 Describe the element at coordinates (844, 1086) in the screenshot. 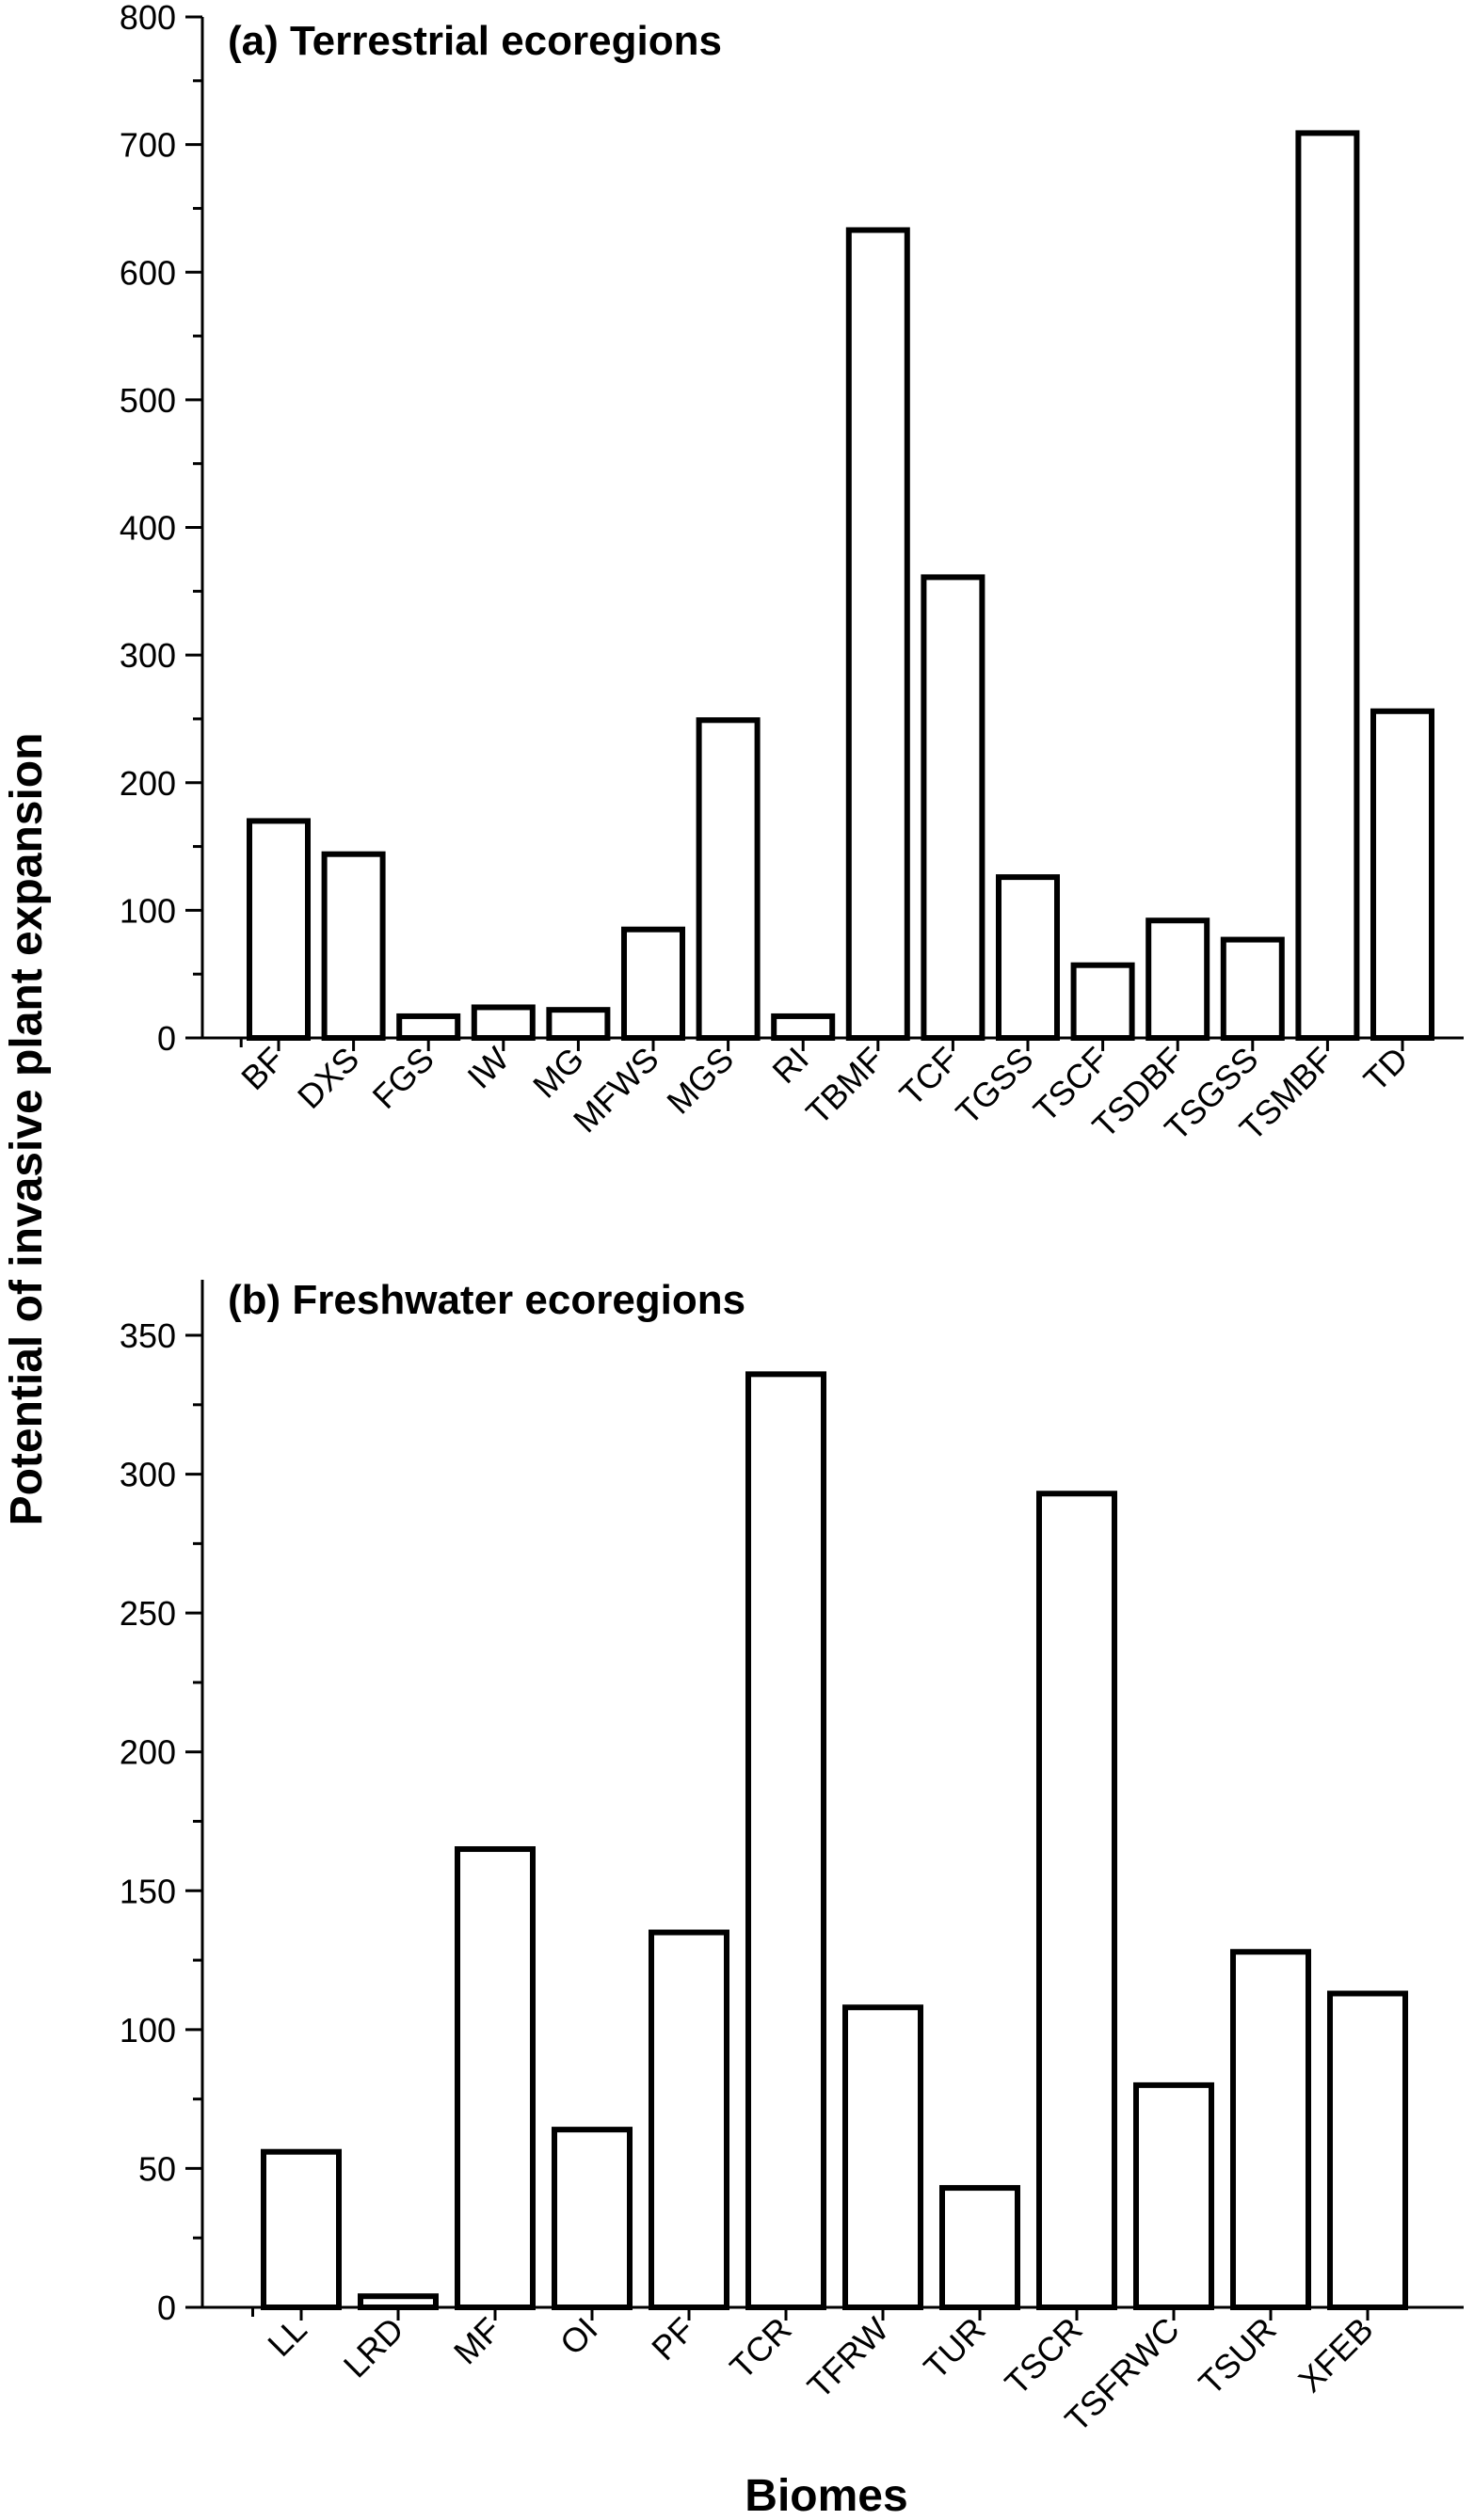

I see `x-tick-label: TBMF` at that location.